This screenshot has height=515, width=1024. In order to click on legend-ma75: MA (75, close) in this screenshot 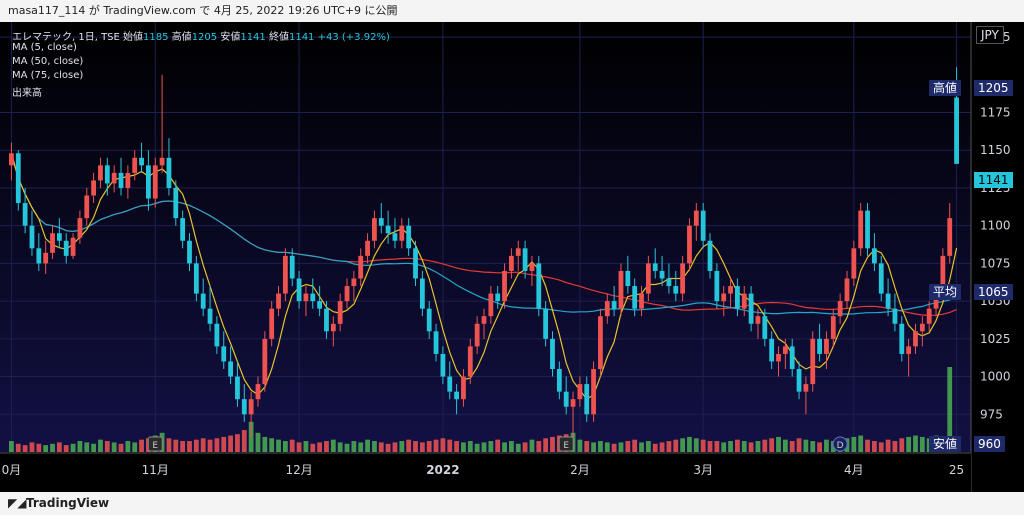, I will do `click(48, 75)`.